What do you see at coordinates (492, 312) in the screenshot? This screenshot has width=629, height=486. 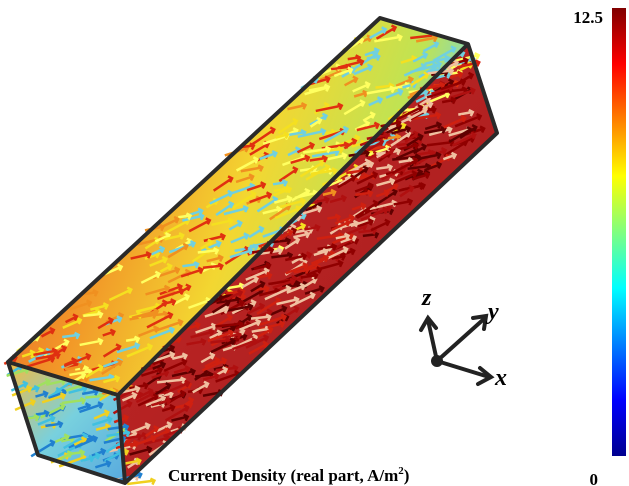 I see `axis-label: y` at bounding box center [492, 312].